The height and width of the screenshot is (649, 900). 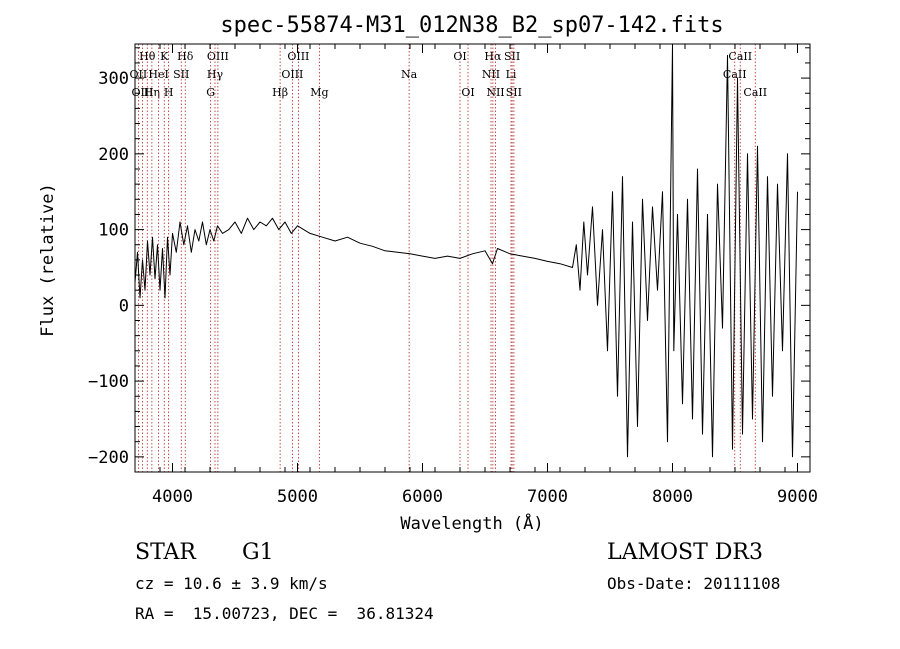 I want to click on chart-title: spec-55874-M31_012N38_B2_sp07-142.fits, so click(x=471, y=25).